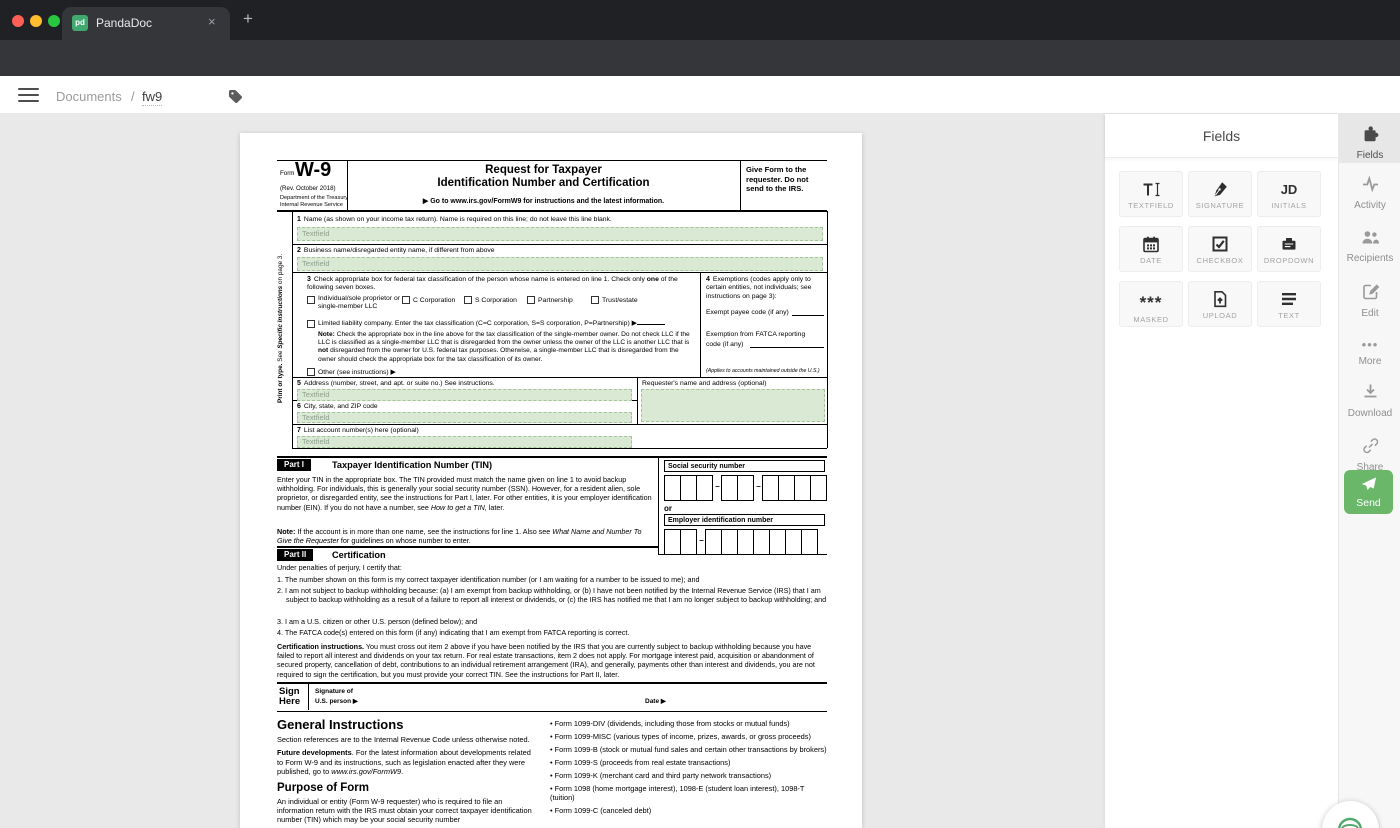 This screenshot has width=1400, height=828. Describe the element at coordinates (1220, 304) in the screenshot. I see `upload-field-button: UPLOAD` at that location.